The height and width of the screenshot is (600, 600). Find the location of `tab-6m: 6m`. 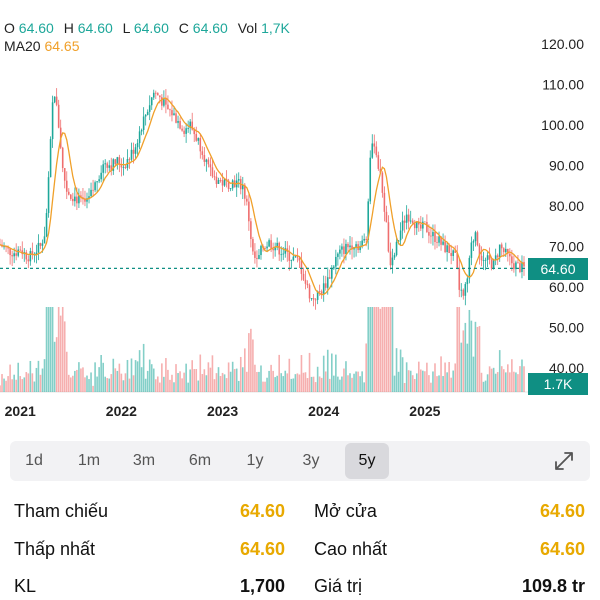

tab-6m: 6m is located at coordinates (200, 460).